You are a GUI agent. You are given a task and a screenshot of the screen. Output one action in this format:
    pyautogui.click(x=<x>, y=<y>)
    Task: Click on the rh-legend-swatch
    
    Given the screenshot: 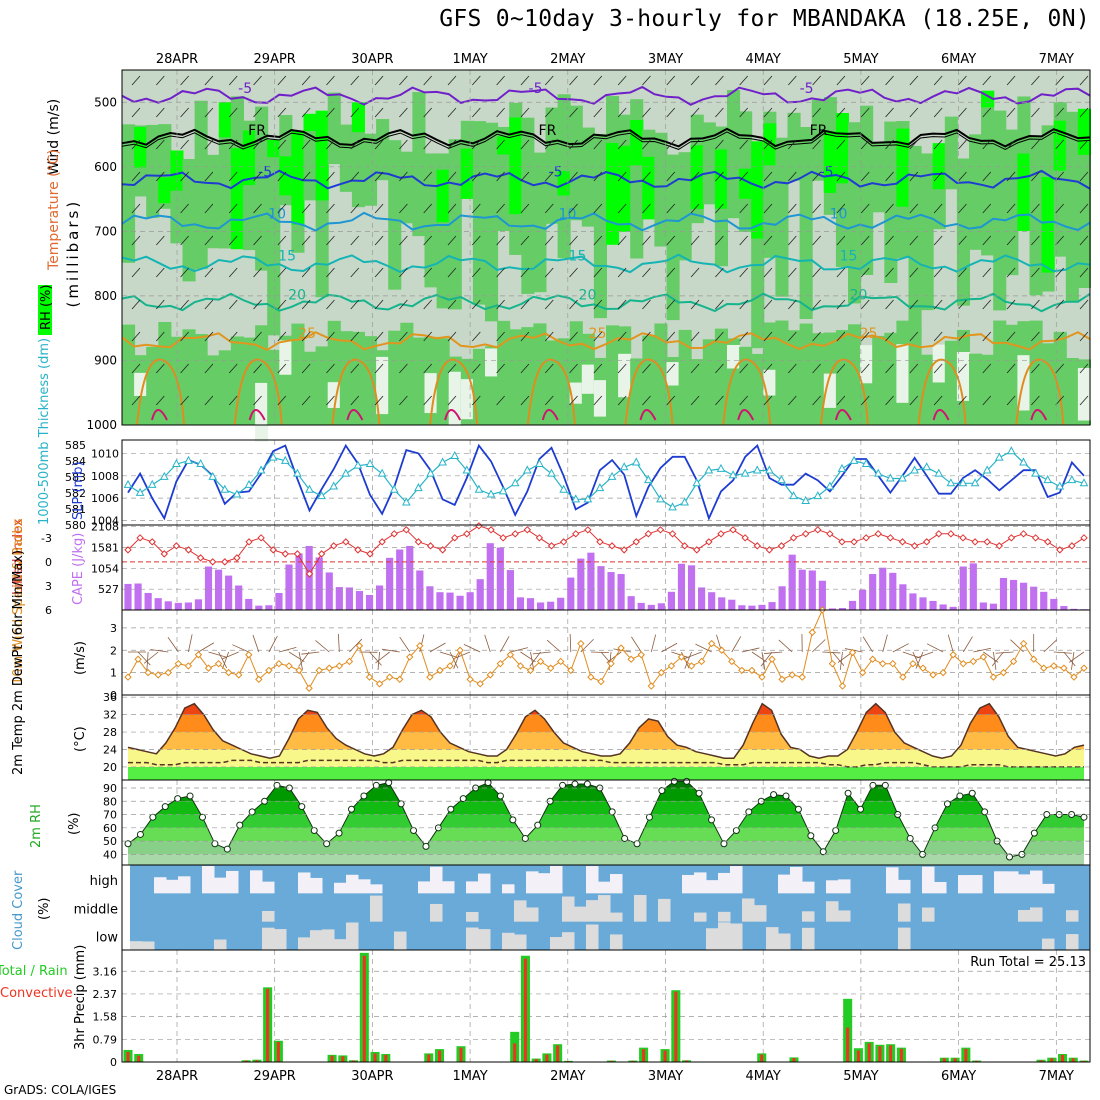 What is the action you would take?
    pyautogui.click(x=45, y=310)
    